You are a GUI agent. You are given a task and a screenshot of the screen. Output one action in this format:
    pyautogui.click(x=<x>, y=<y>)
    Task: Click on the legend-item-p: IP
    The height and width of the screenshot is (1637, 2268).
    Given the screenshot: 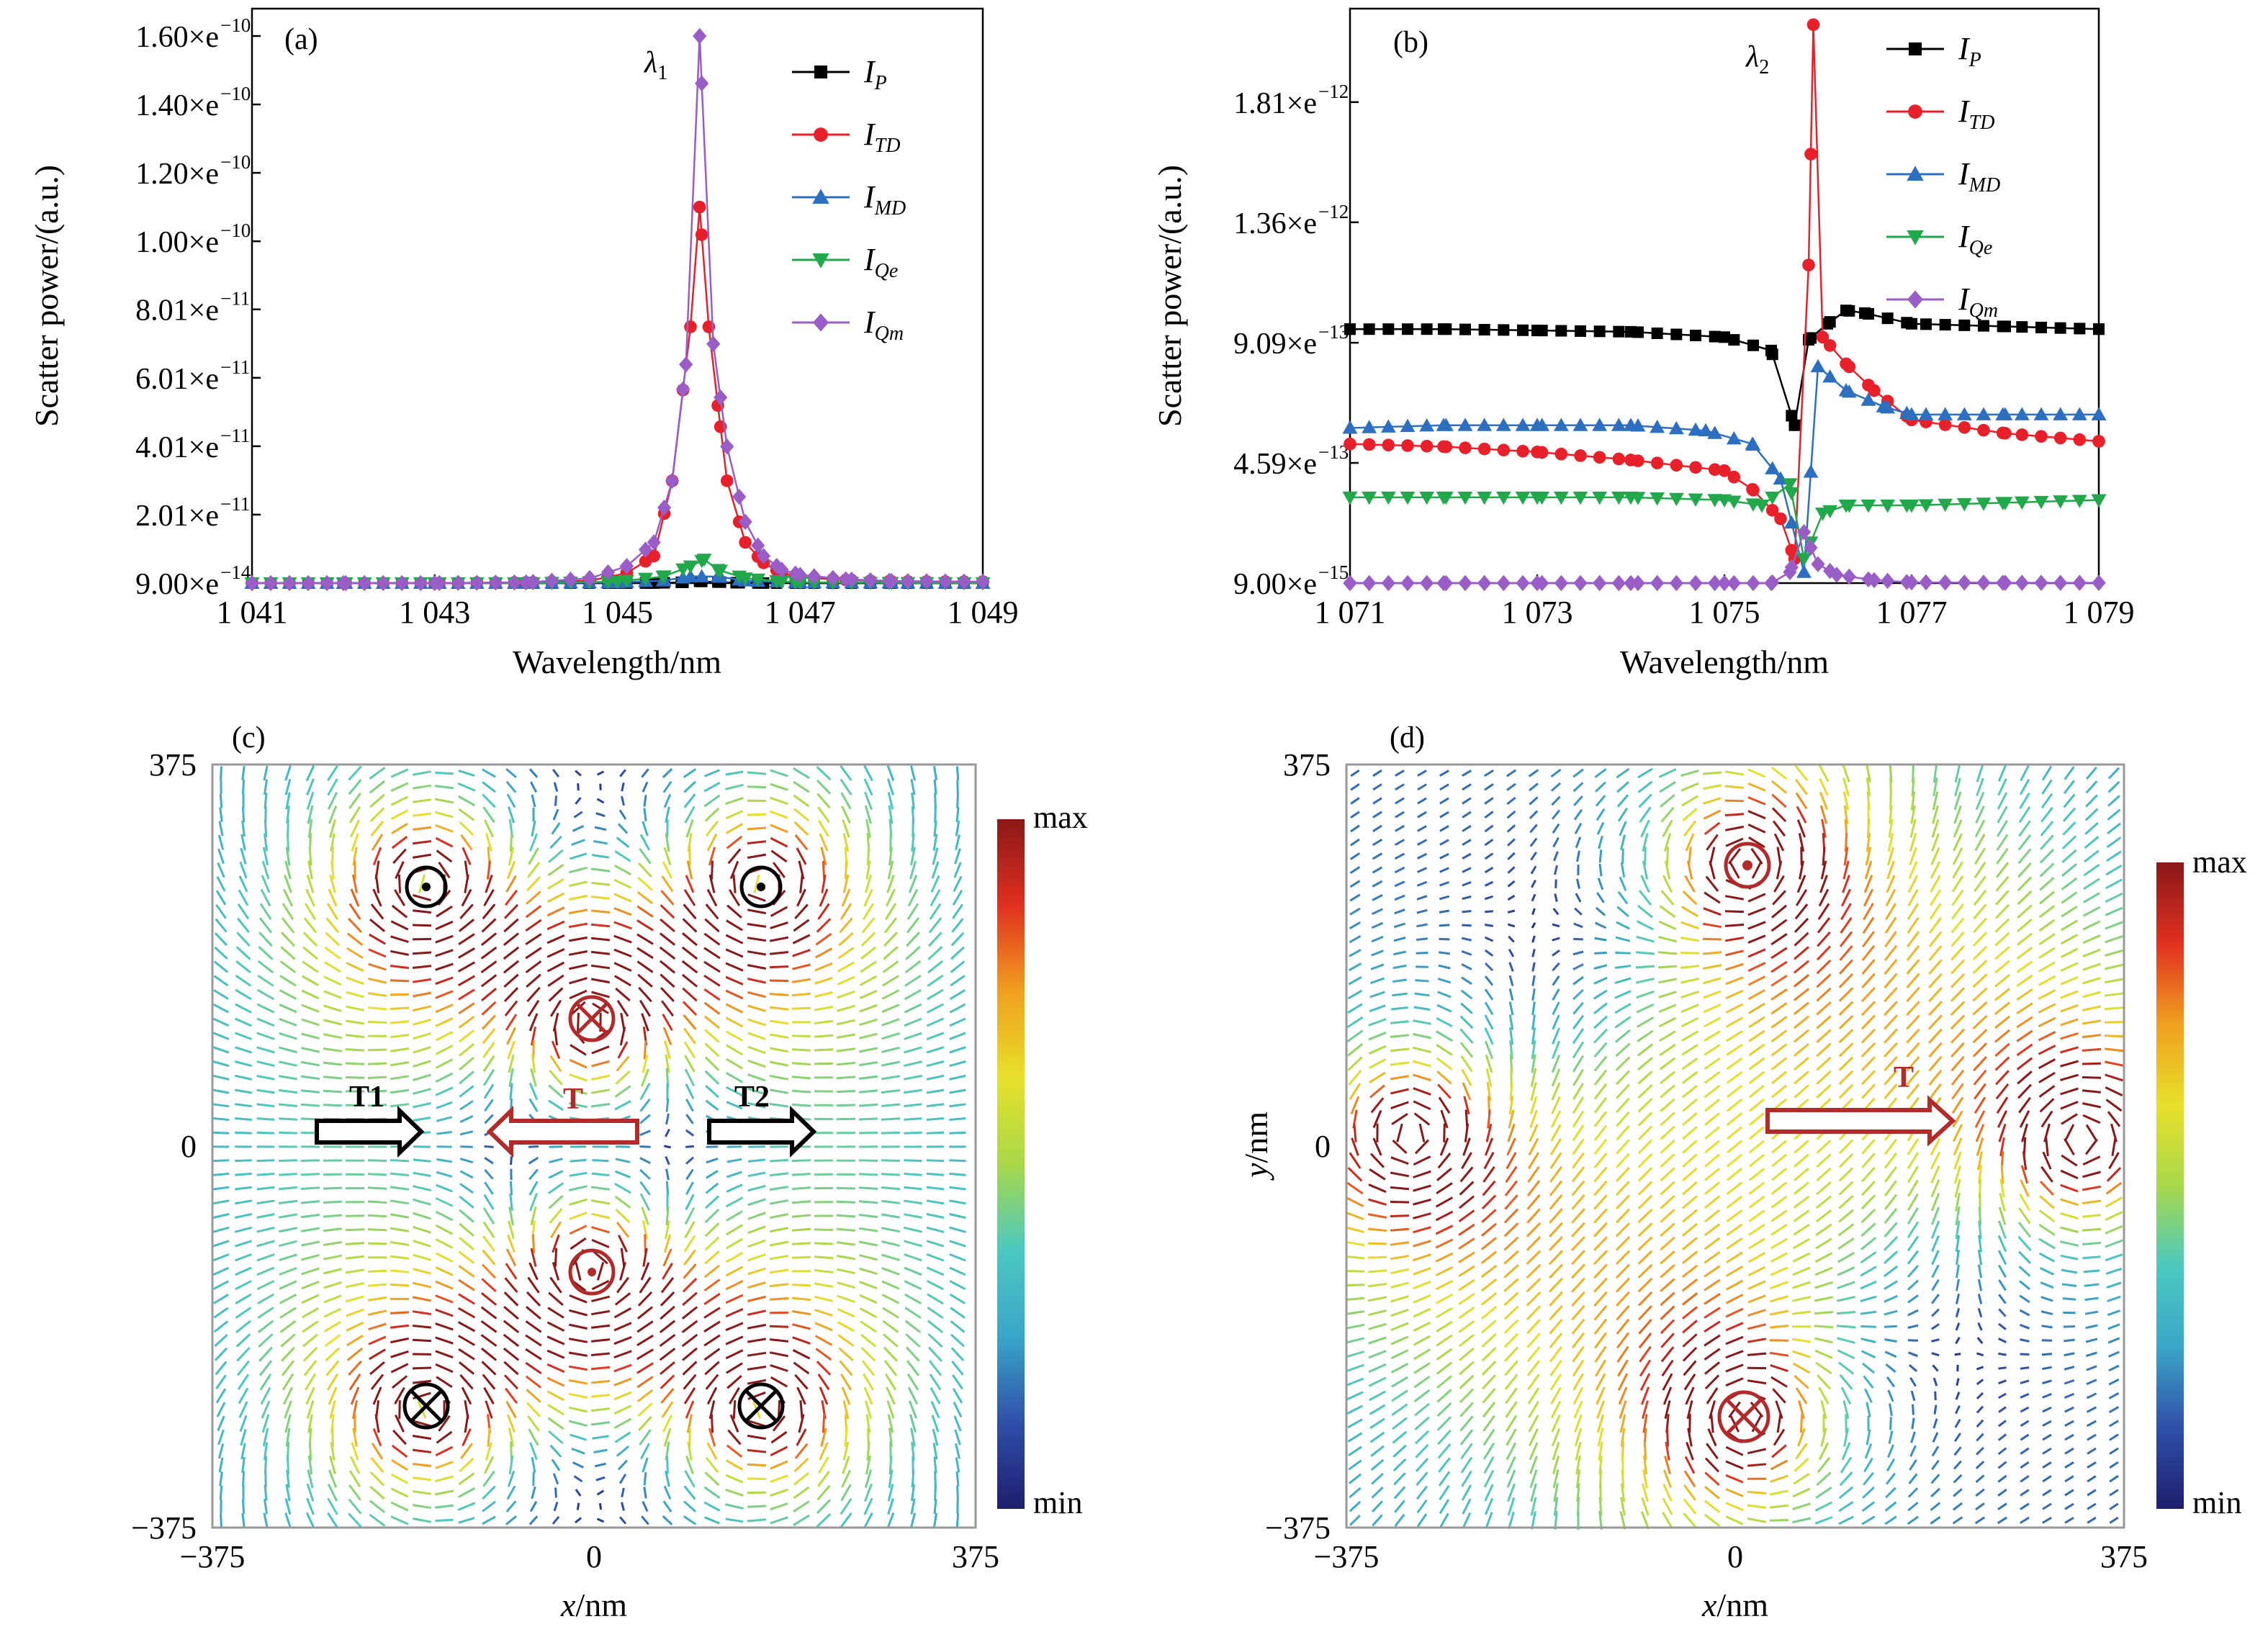 What is the action you would take?
    pyautogui.click(x=839, y=74)
    